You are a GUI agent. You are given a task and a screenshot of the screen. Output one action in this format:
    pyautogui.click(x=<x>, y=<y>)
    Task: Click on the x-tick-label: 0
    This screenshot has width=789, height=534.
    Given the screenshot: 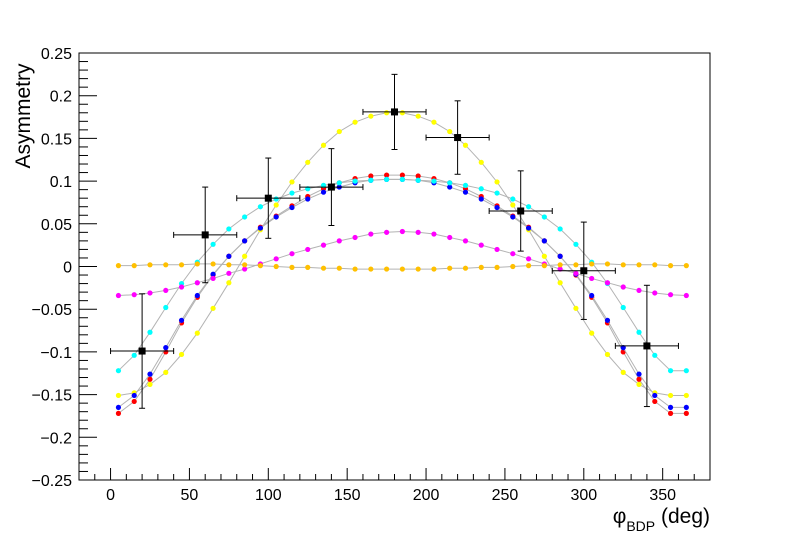 What is the action you would take?
    pyautogui.click(x=110, y=495)
    